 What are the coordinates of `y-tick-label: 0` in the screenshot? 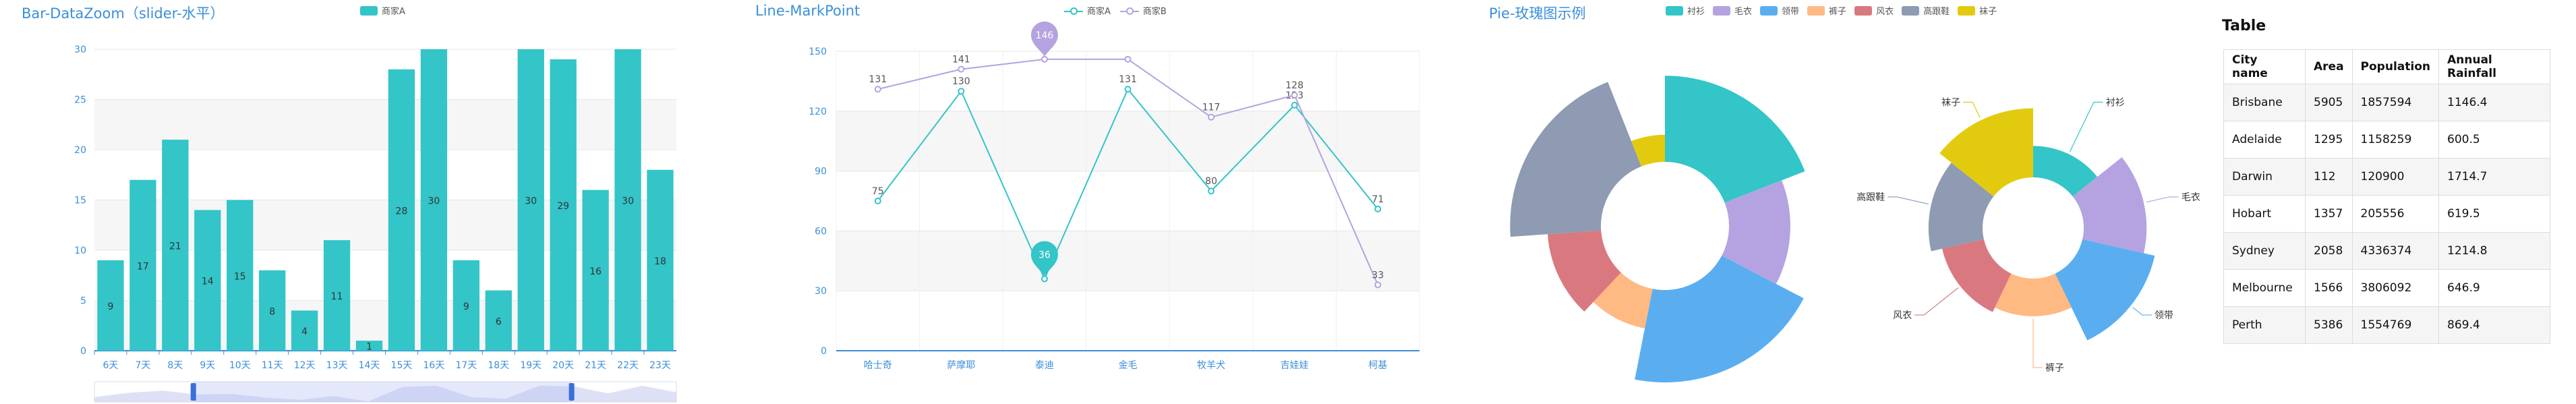 It's located at (824, 351).